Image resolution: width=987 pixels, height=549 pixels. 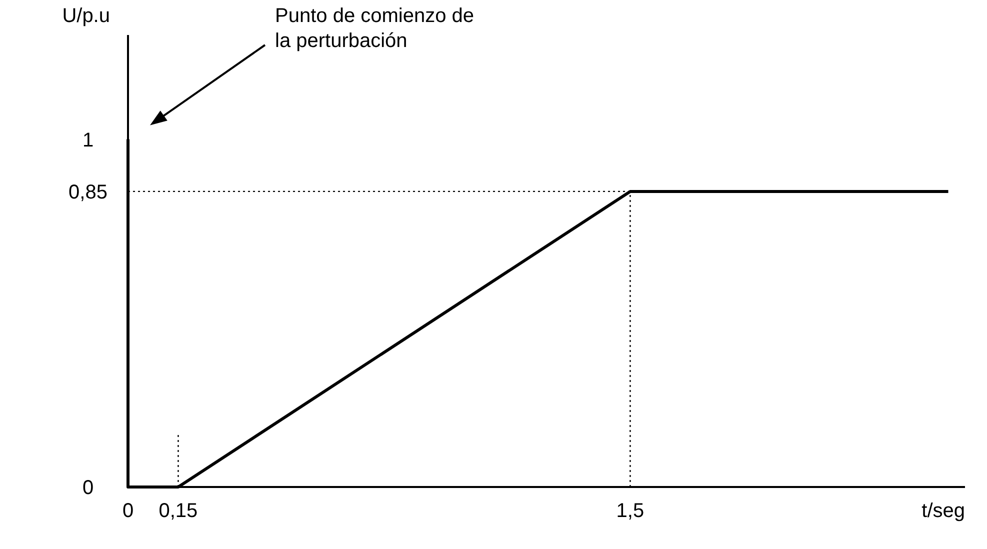 I want to click on y-axis-title: U/p.u, so click(x=86, y=16).